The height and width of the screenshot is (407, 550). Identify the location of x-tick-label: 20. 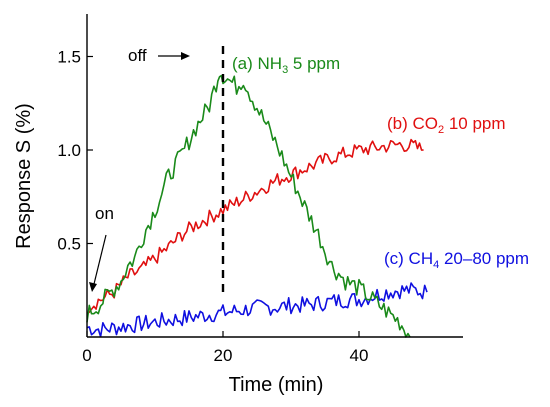
(223, 355).